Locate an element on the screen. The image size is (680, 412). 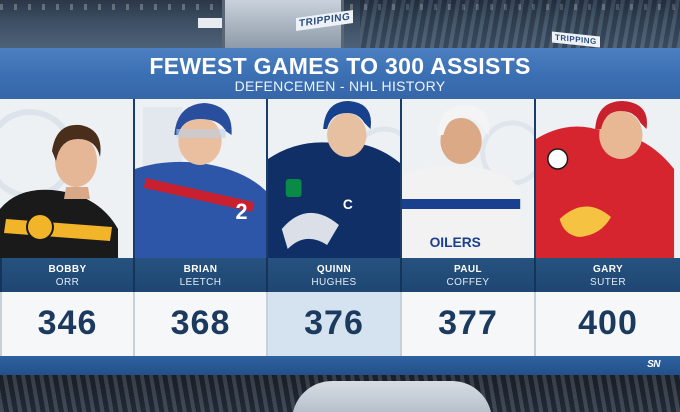
games-value: 346 is located at coordinates (67, 323).